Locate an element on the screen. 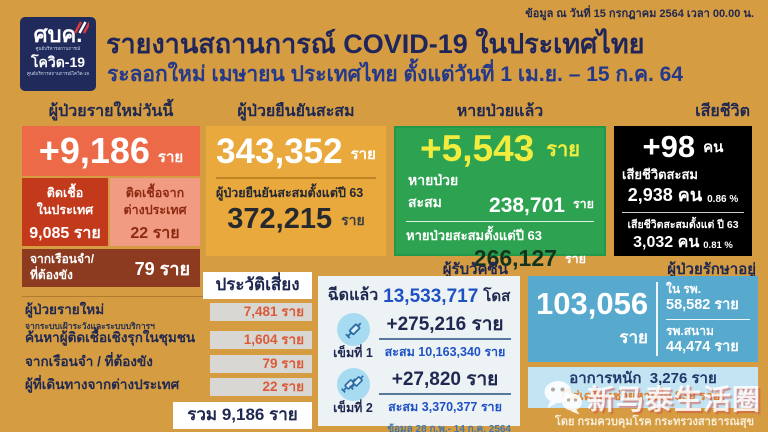  deaths-since63-value: 3,032 คน is located at coordinates (666, 242).